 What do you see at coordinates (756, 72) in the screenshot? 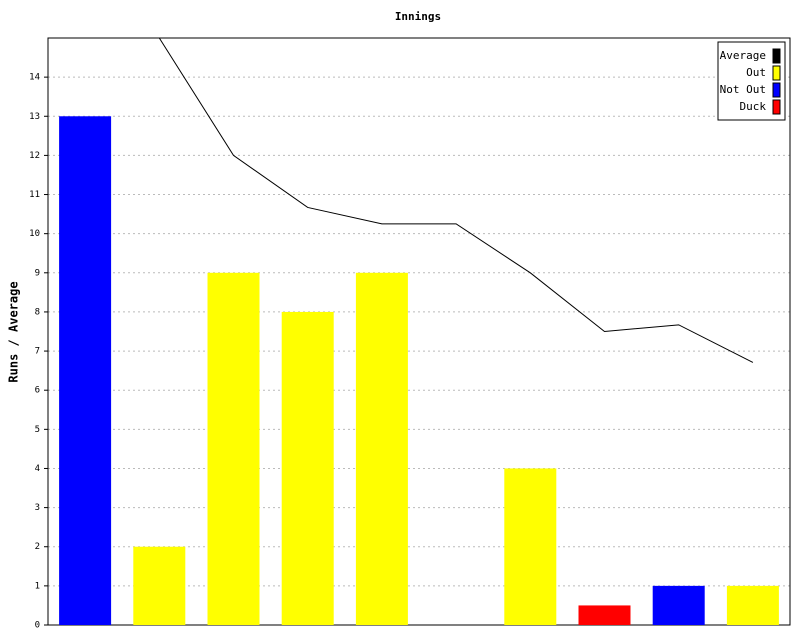
I see `legend-label: Out` at bounding box center [756, 72].